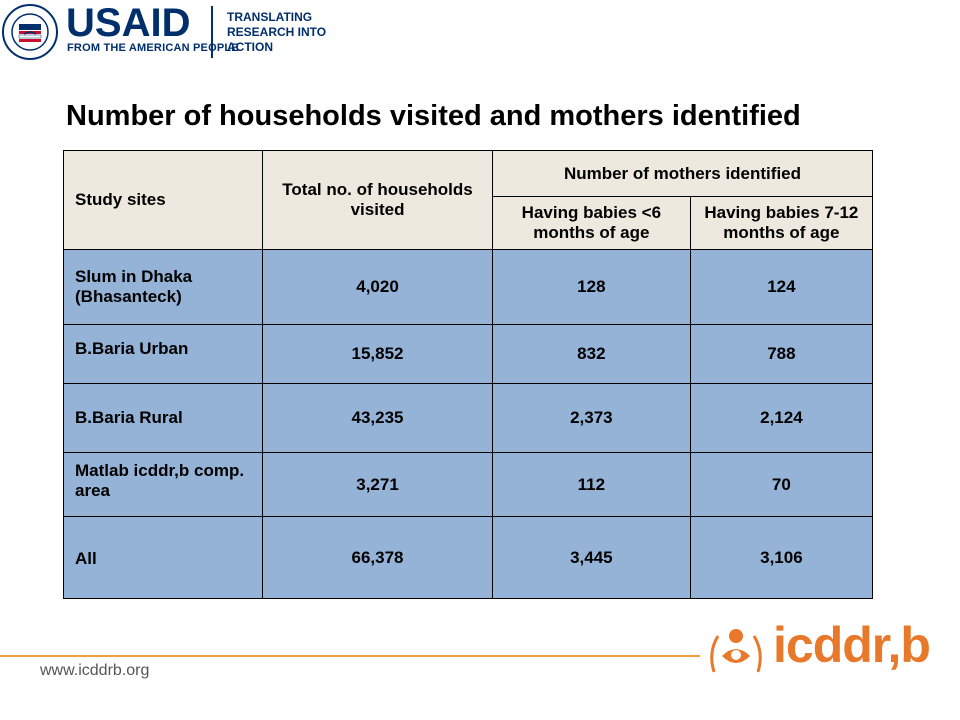 The image size is (960, 720). I want to click on usaid-seal-logo, so click(30, 32).